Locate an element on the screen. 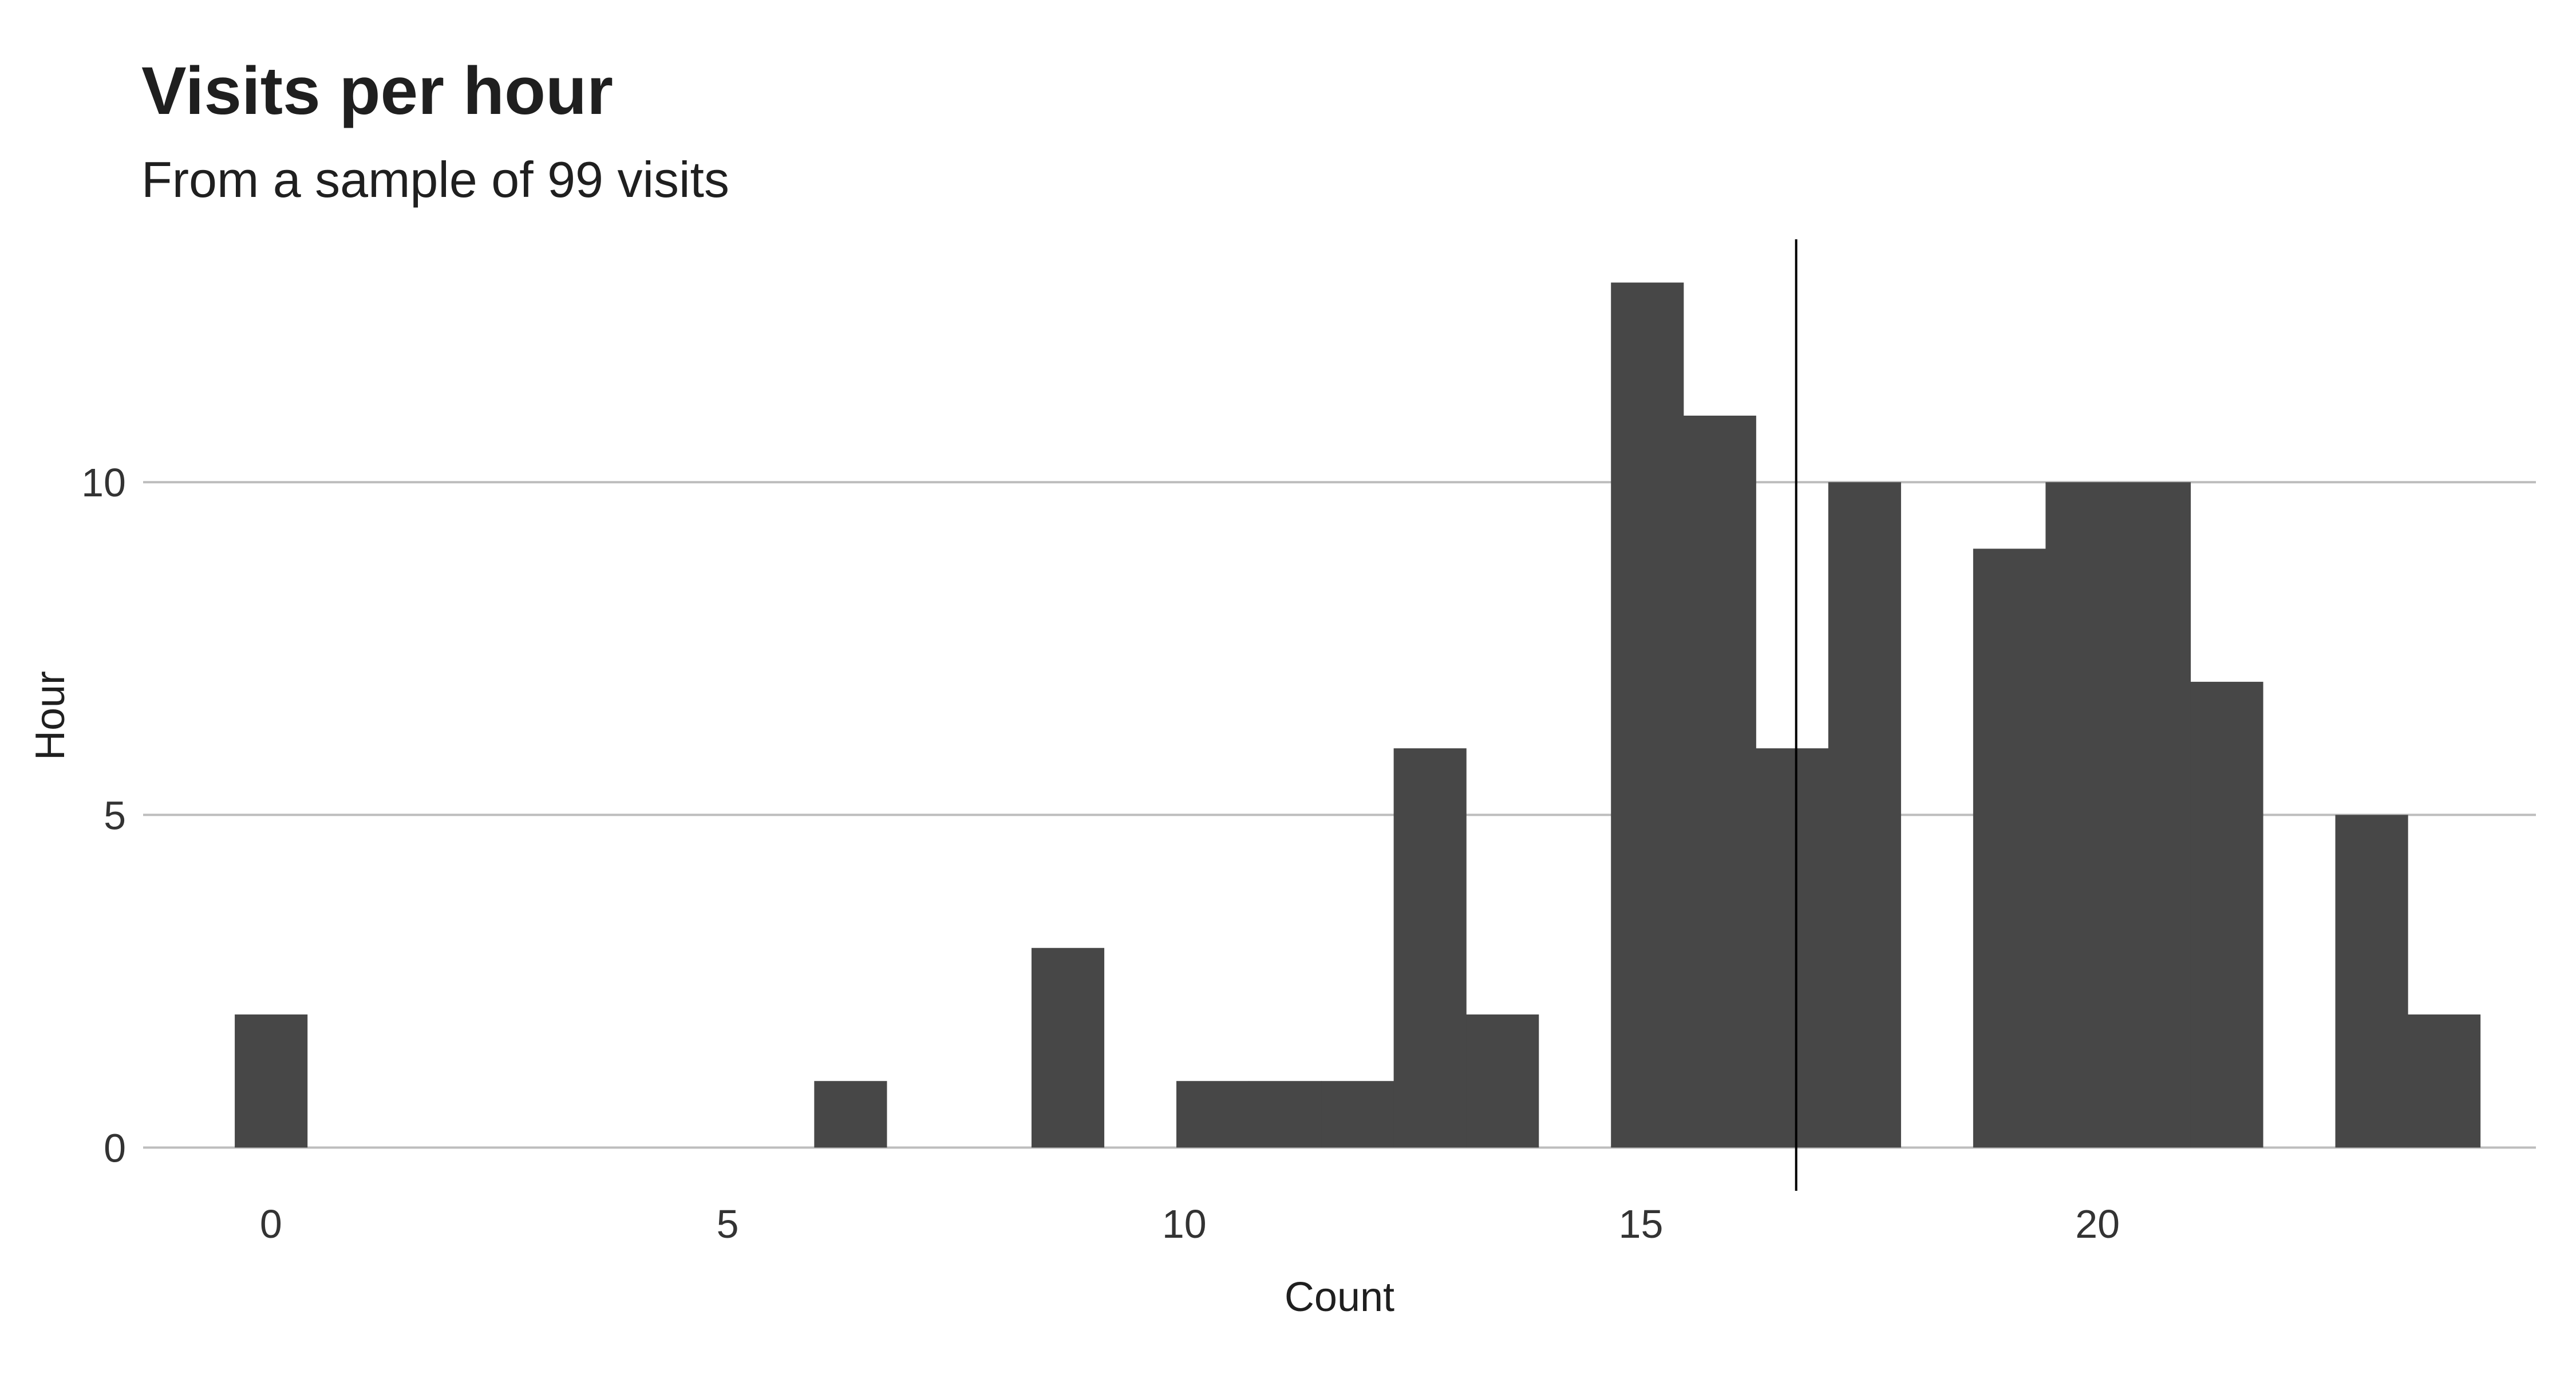 Image resolution: width=2576 pixels, height=1374 pixels. y-tick-label: 10 is located at coordinates (103, 483).